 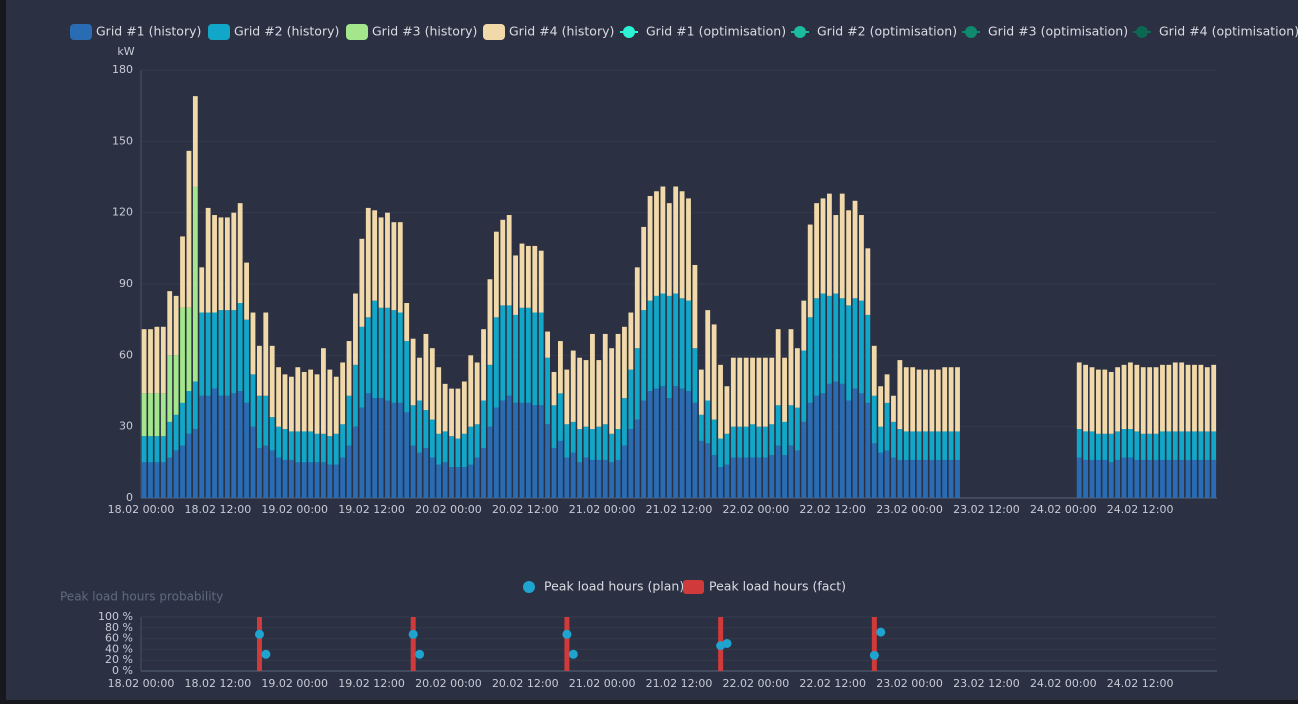 I want to click on x-tick-label: 24.02 12:00, so click(x=1140, y=509).